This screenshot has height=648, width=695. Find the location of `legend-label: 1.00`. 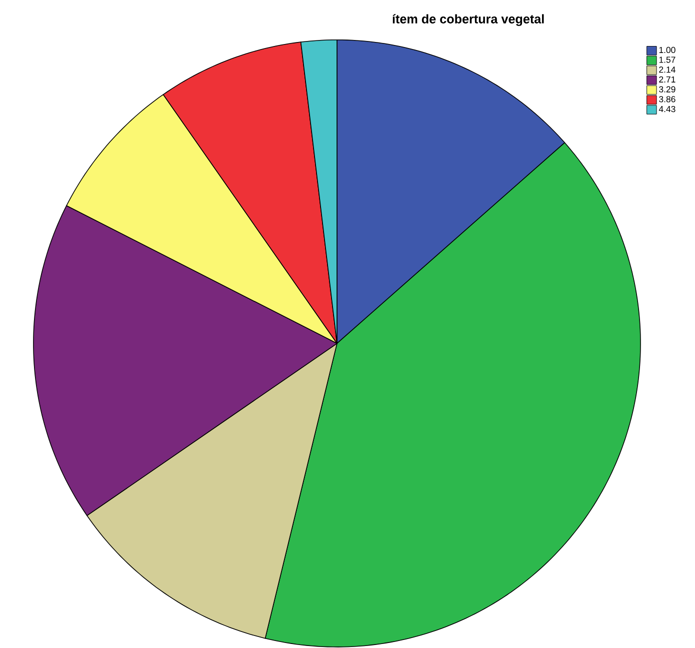

legend-label: 1.00 is located at coordinates (667, 50).